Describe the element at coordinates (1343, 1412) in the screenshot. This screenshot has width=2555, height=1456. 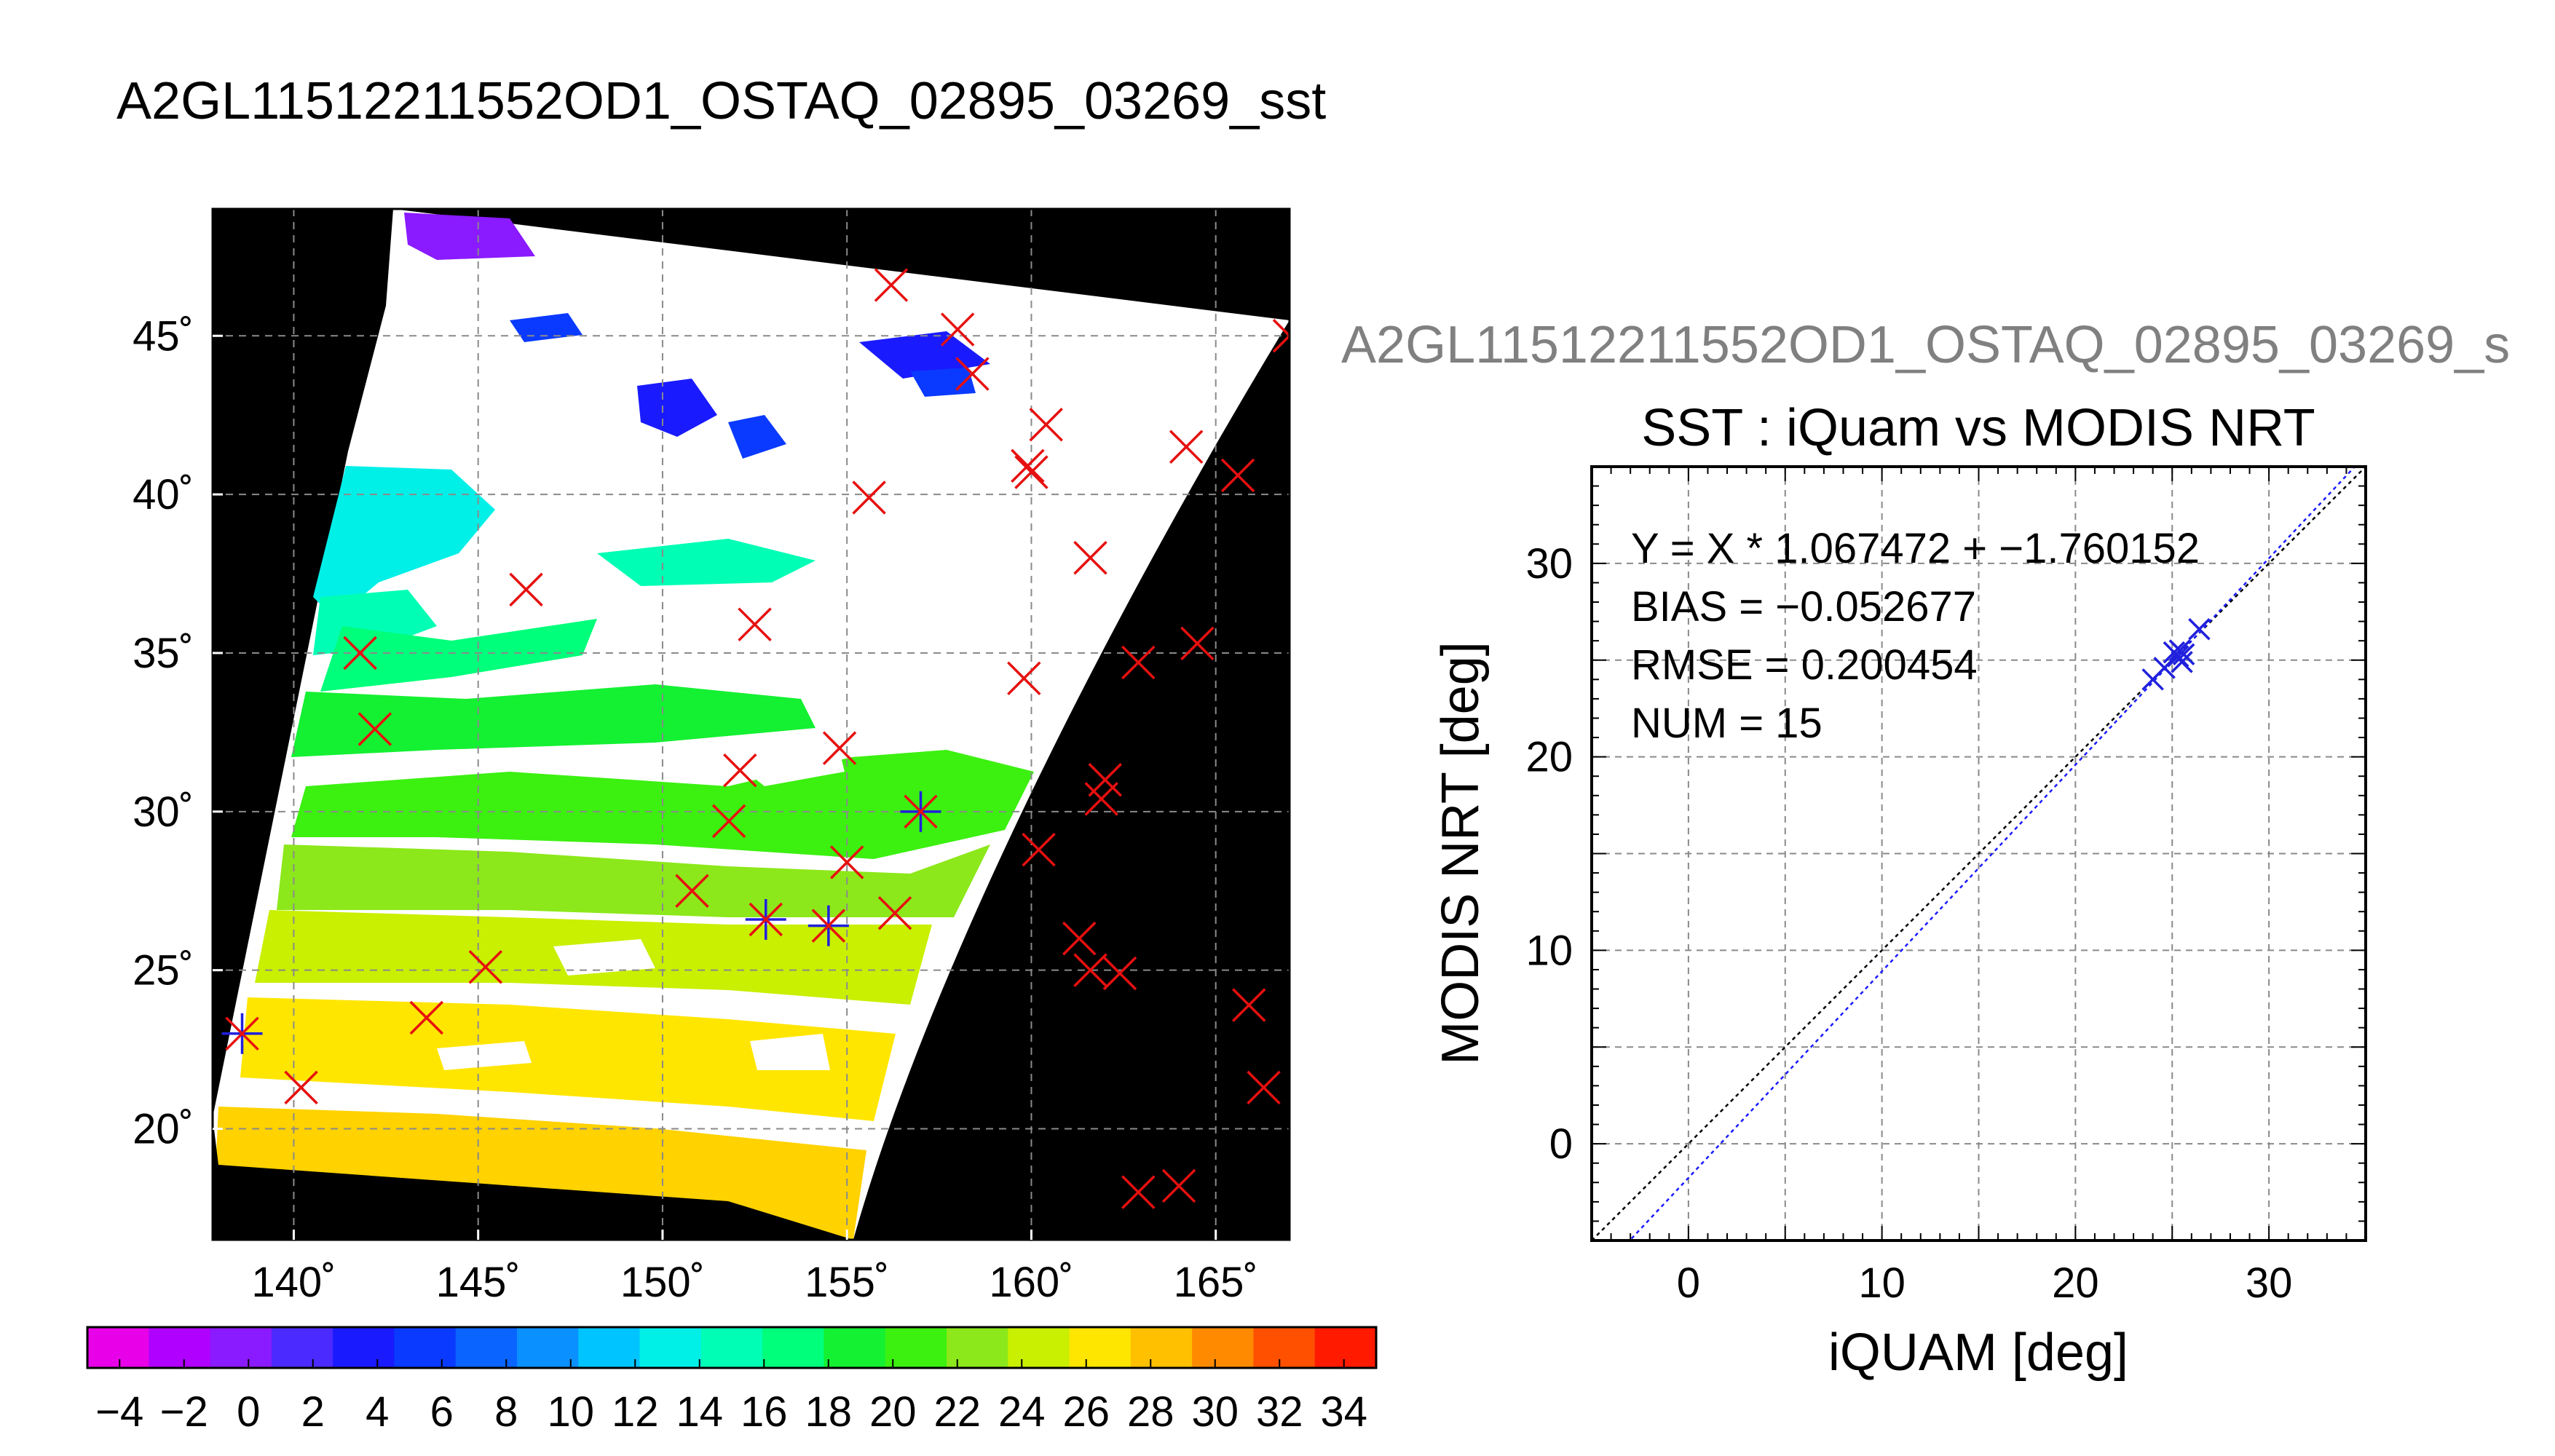
I see `colorbar-tick-label: 34` at that location.